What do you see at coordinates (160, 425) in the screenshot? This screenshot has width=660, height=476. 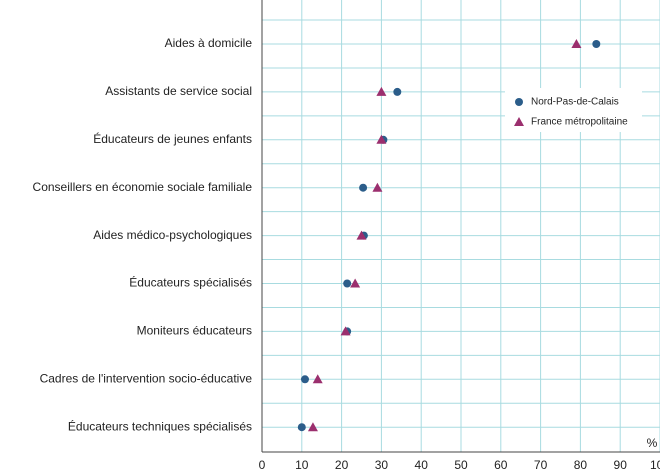 I see `category-label: Éducateurs techniques spécialisés` at bounding box center [160, 425].